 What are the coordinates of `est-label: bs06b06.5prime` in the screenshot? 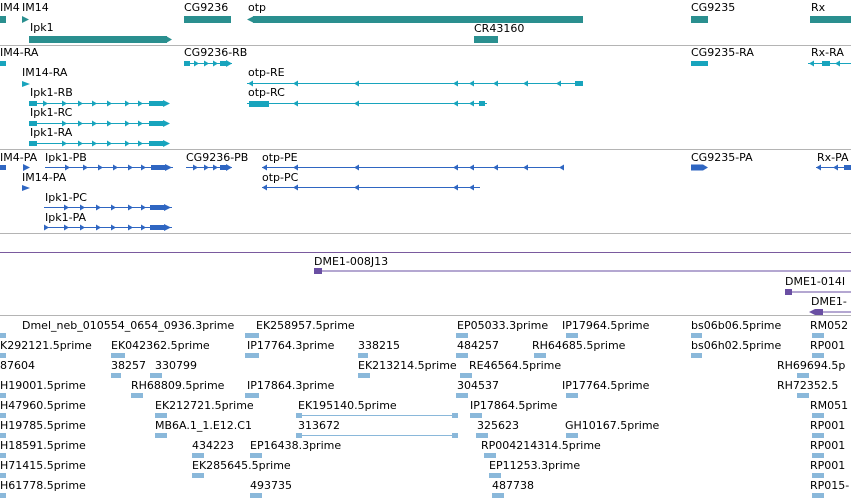 It's located at (736, 325).